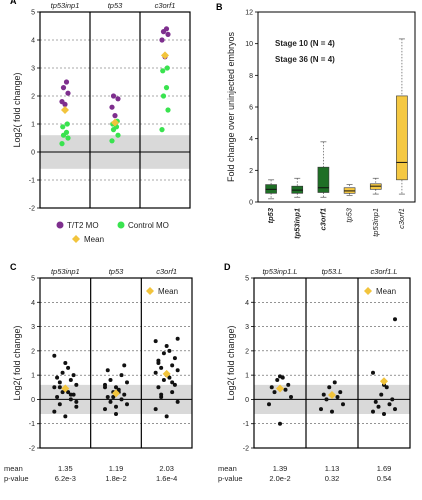  Describe the element at coordinates (280, 468) in the screenshot. I see `stat-mean: 1.39` at that location.